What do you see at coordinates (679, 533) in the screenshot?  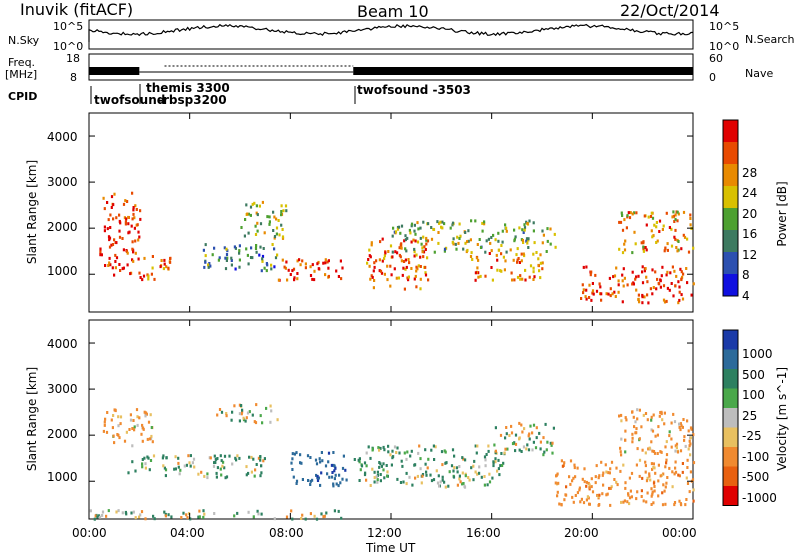 I see `xtick-6: 00:00` at bounding box center [679, 533].